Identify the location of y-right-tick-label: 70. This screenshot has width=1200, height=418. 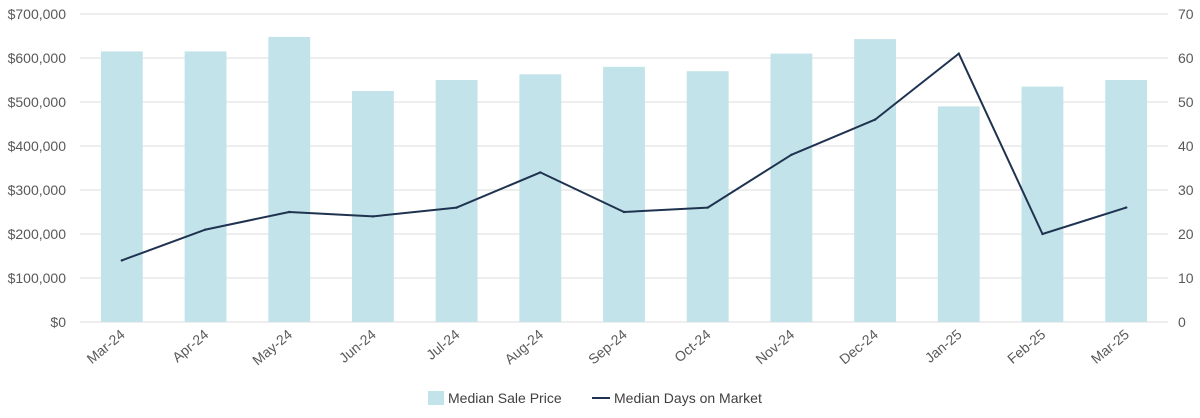
(1186, 14).